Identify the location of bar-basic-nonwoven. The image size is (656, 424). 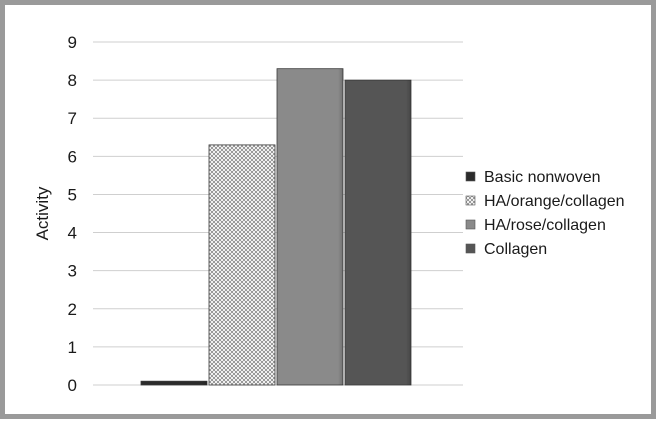
(174, 383).